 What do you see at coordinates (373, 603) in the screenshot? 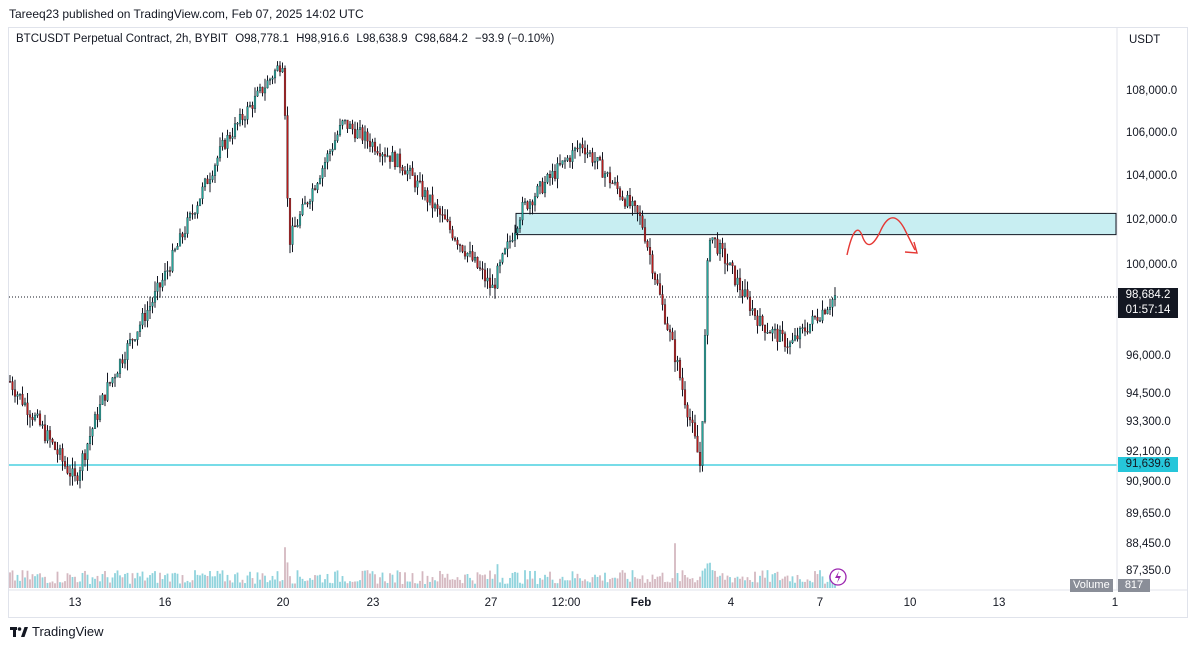
I see `time-tick: 23` at bounding box center [373, 603].